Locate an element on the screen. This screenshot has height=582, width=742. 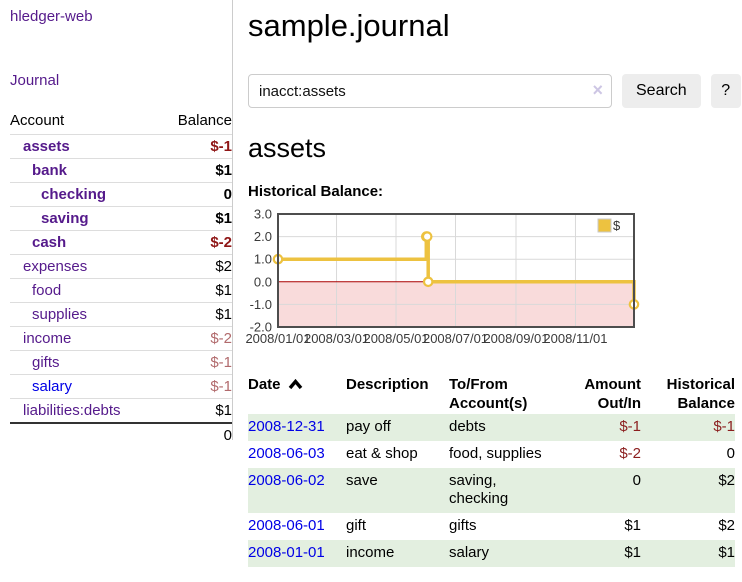
account-cell: saving is located at coordinates (84, 218).